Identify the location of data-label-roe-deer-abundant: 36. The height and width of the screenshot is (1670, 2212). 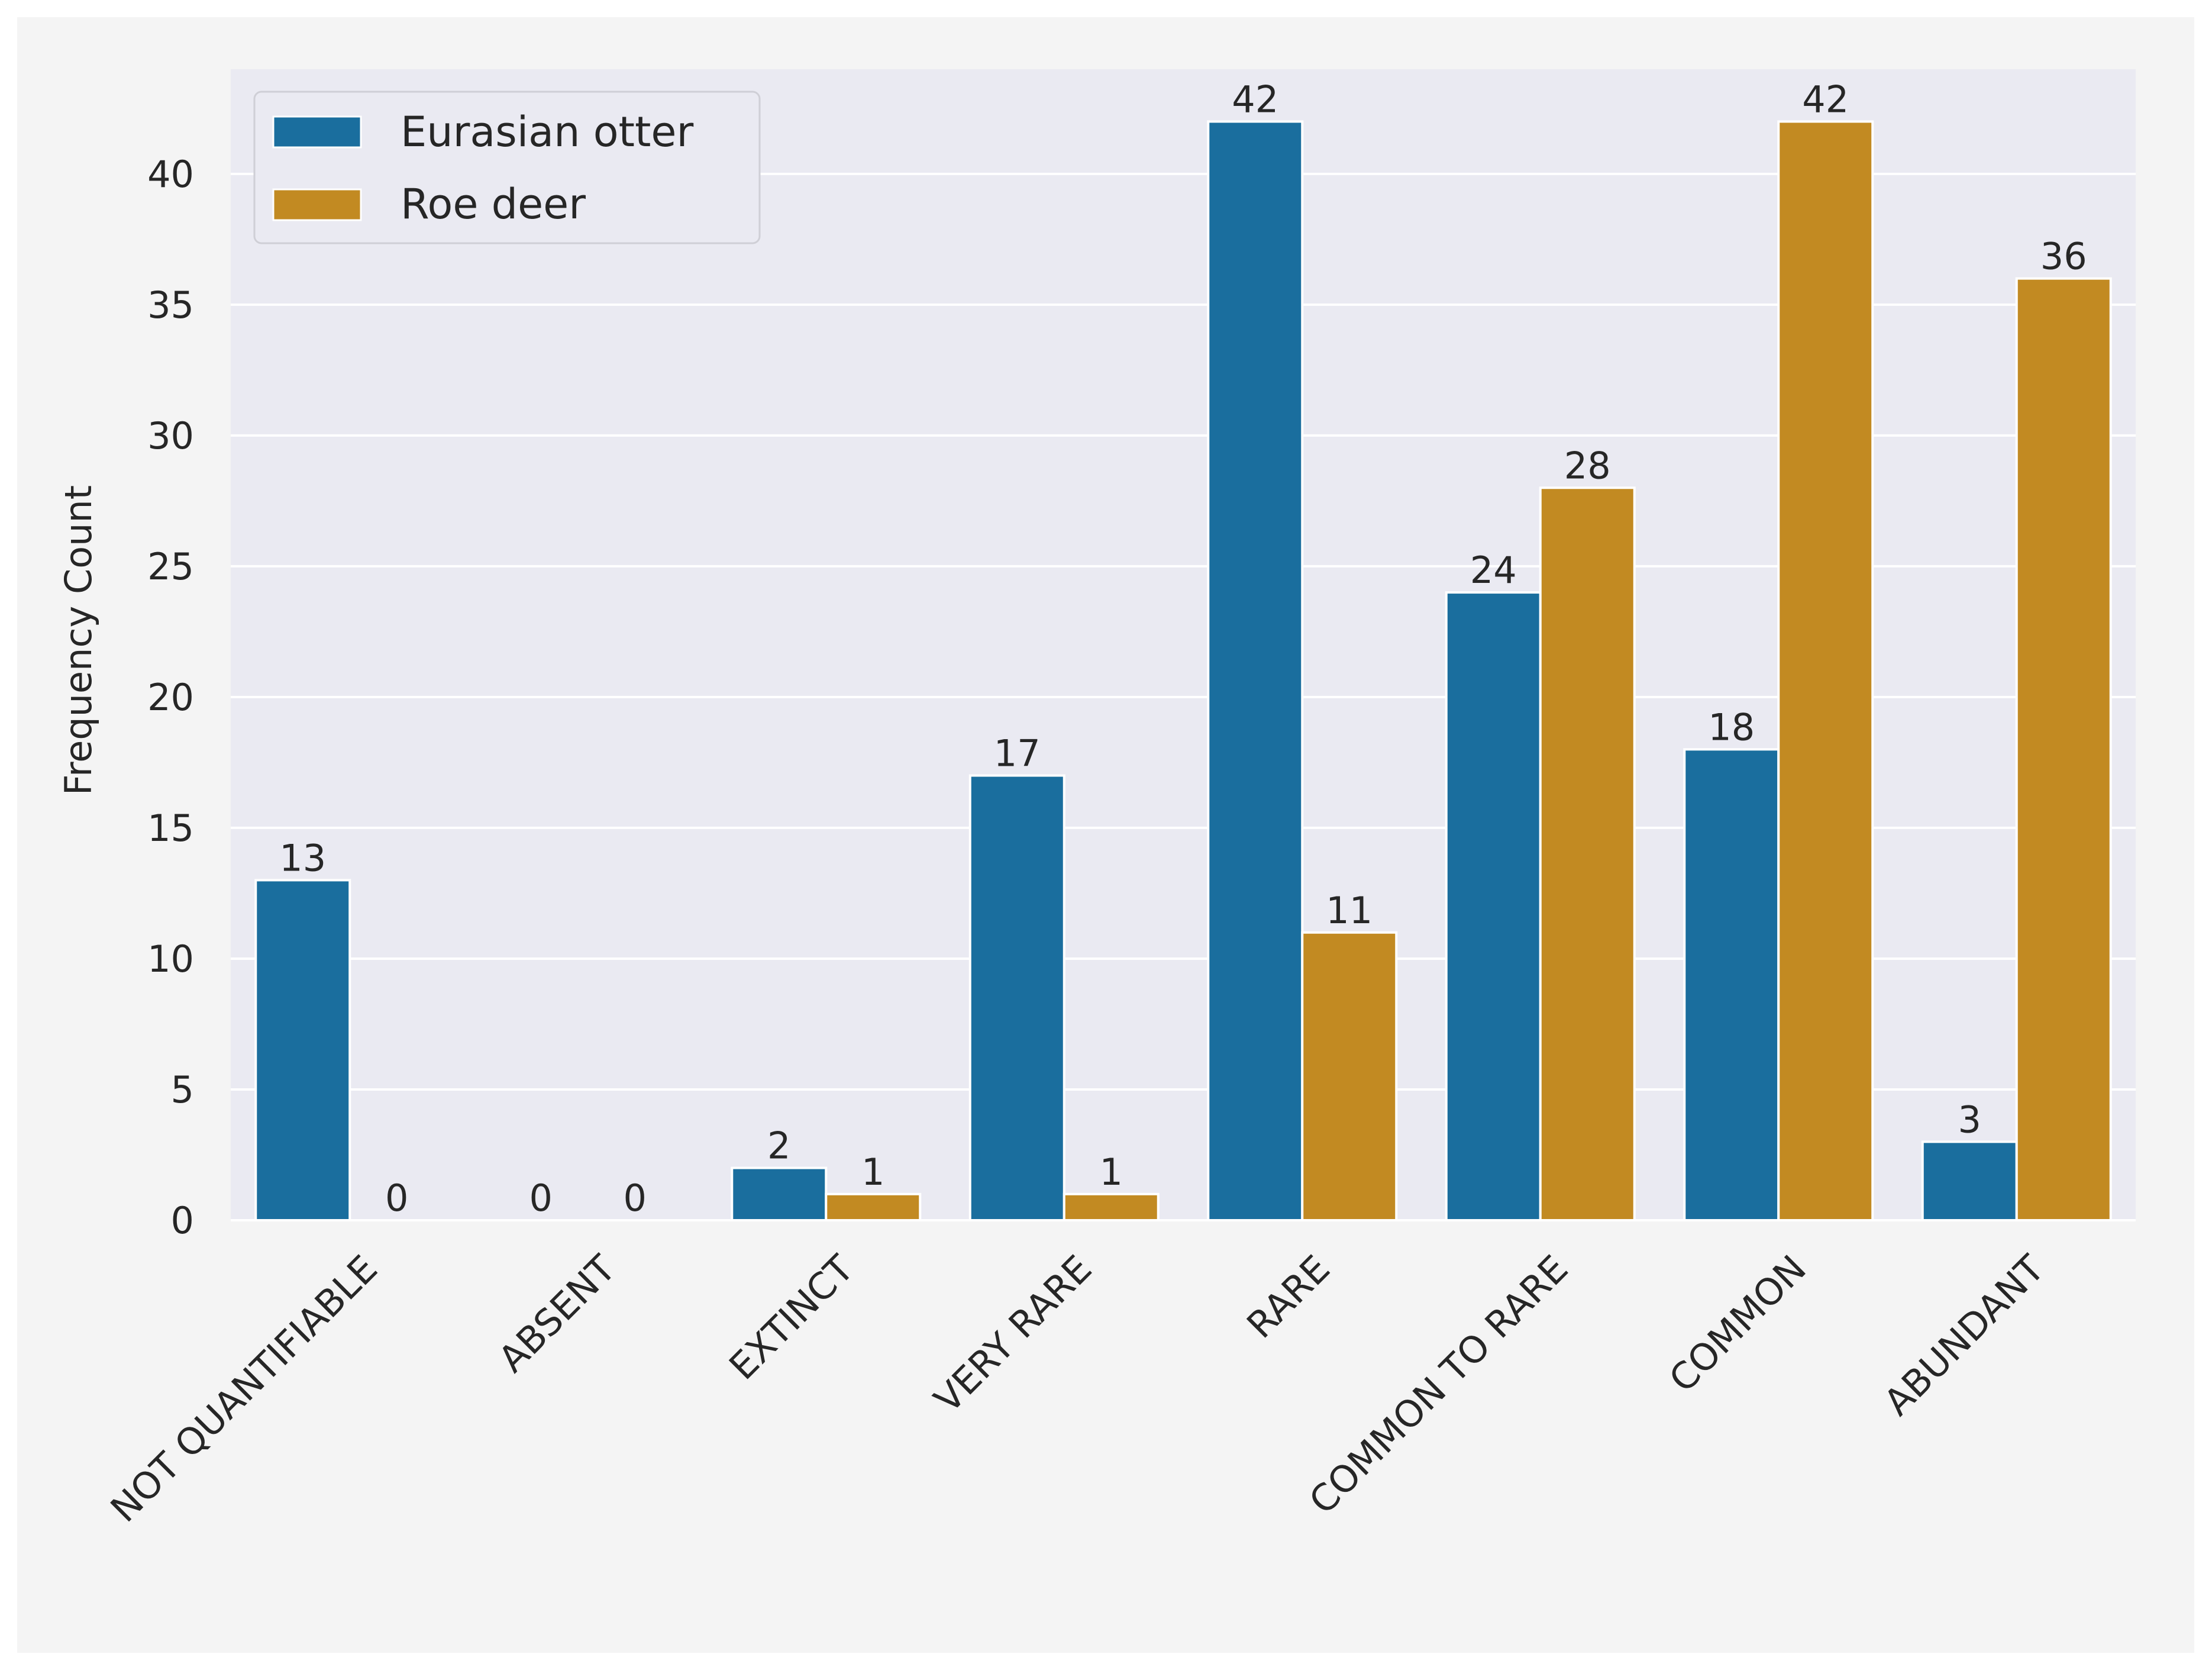
(2063, 256).